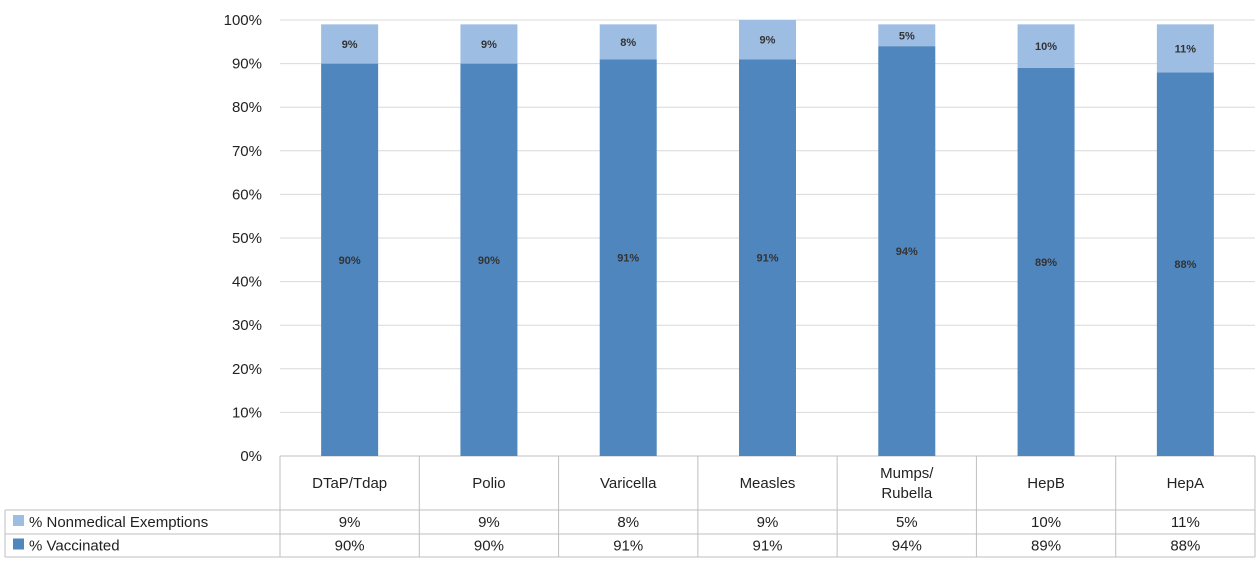 The height and width of the screenshot is (578, 1259). What do you see at coordinates (74, 546) in the screenshot?
I see `legend-label-vaccinated: % Vaccinated` at bounding box center [74, 546].